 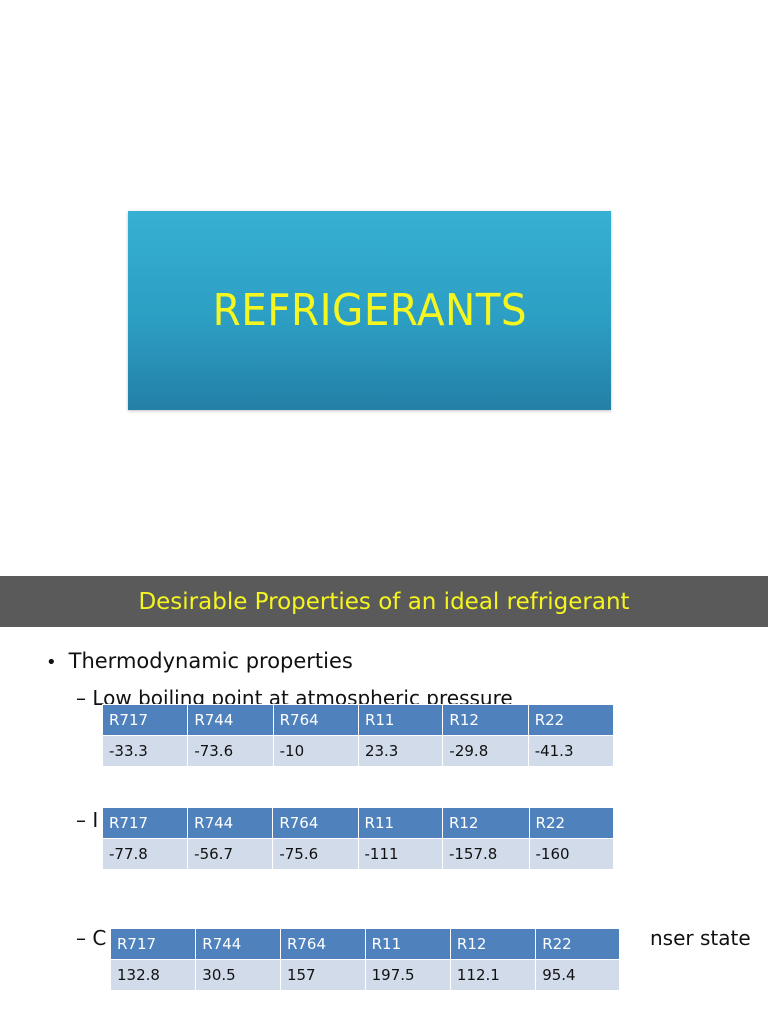 I want to click on table-cell: -33.3, so click(x=145, y=751).